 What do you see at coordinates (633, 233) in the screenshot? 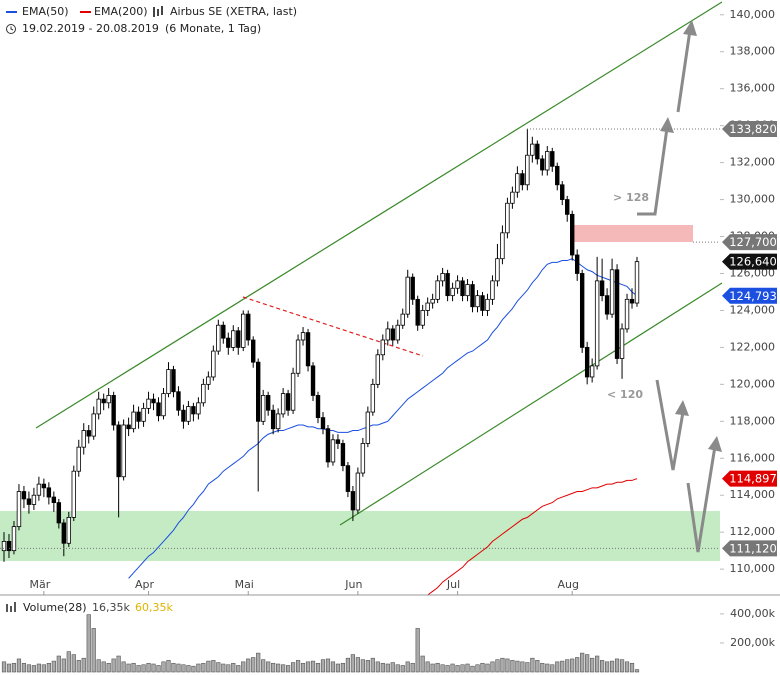
I see `resistance-zone` at bounding box center [633, 233].